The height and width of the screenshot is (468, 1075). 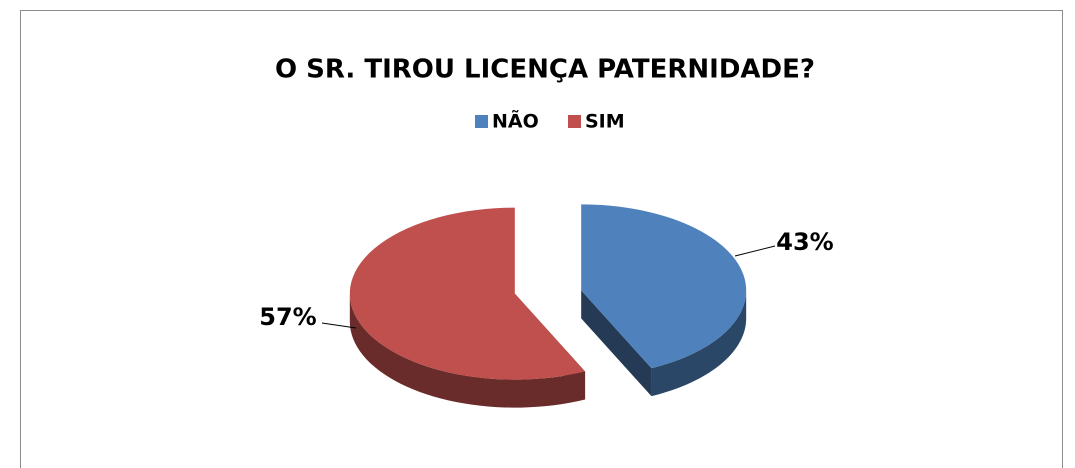 I want to click on legend-label: SIM, so click(x=605, y=122).